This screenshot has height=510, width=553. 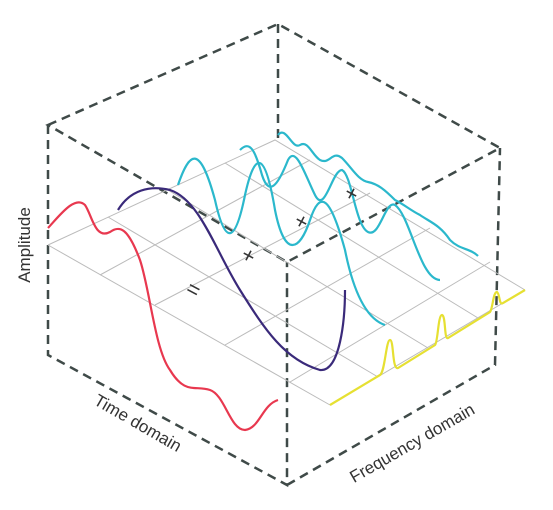 I want to click on axis-label: Frequency domain, so click(x=412, y=443).